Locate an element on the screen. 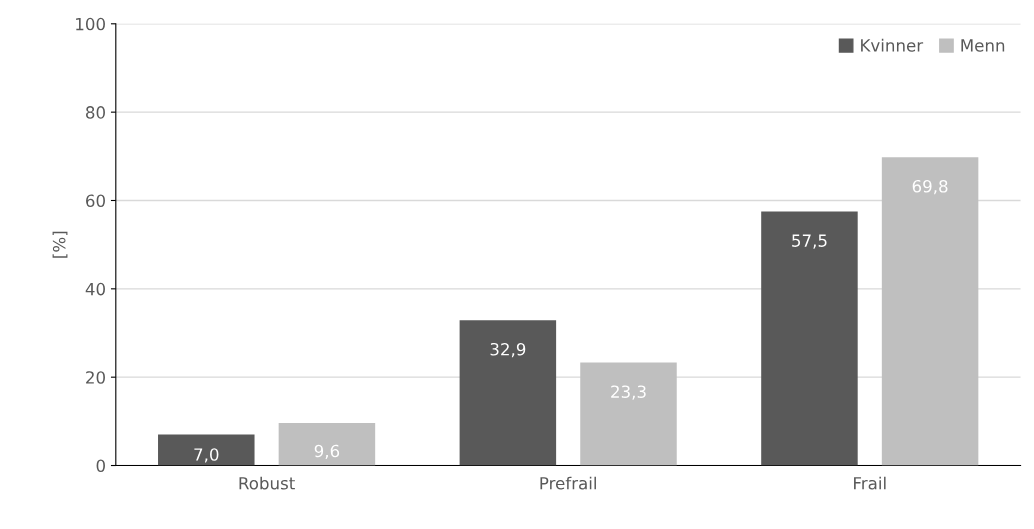 Image resolution: width=1034 pixels, height=529 pixels. x-tick-label: Prefrail is located at coordinates (568, 483).